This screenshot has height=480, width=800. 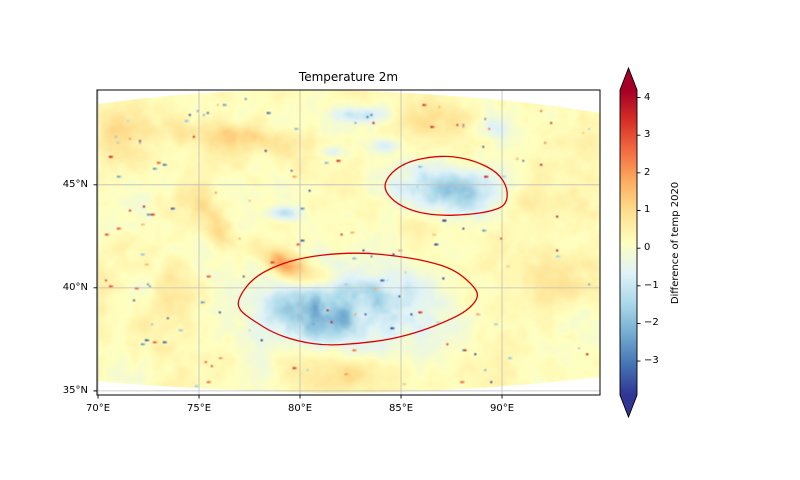 What do you see at coordinates (651, 323) in the screenshot?
I see `colorbar-tick-label: −2` at bounding box center [651, 323].